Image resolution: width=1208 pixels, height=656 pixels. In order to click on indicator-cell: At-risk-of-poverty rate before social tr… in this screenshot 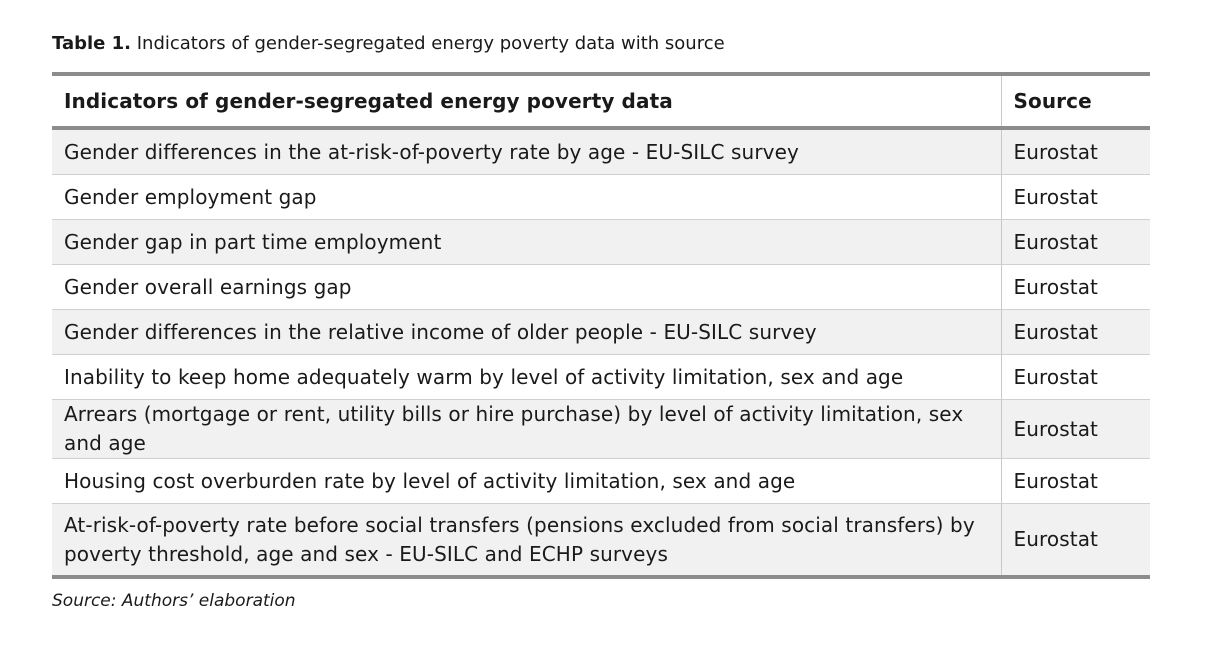, I will do `click(526, 539)`.